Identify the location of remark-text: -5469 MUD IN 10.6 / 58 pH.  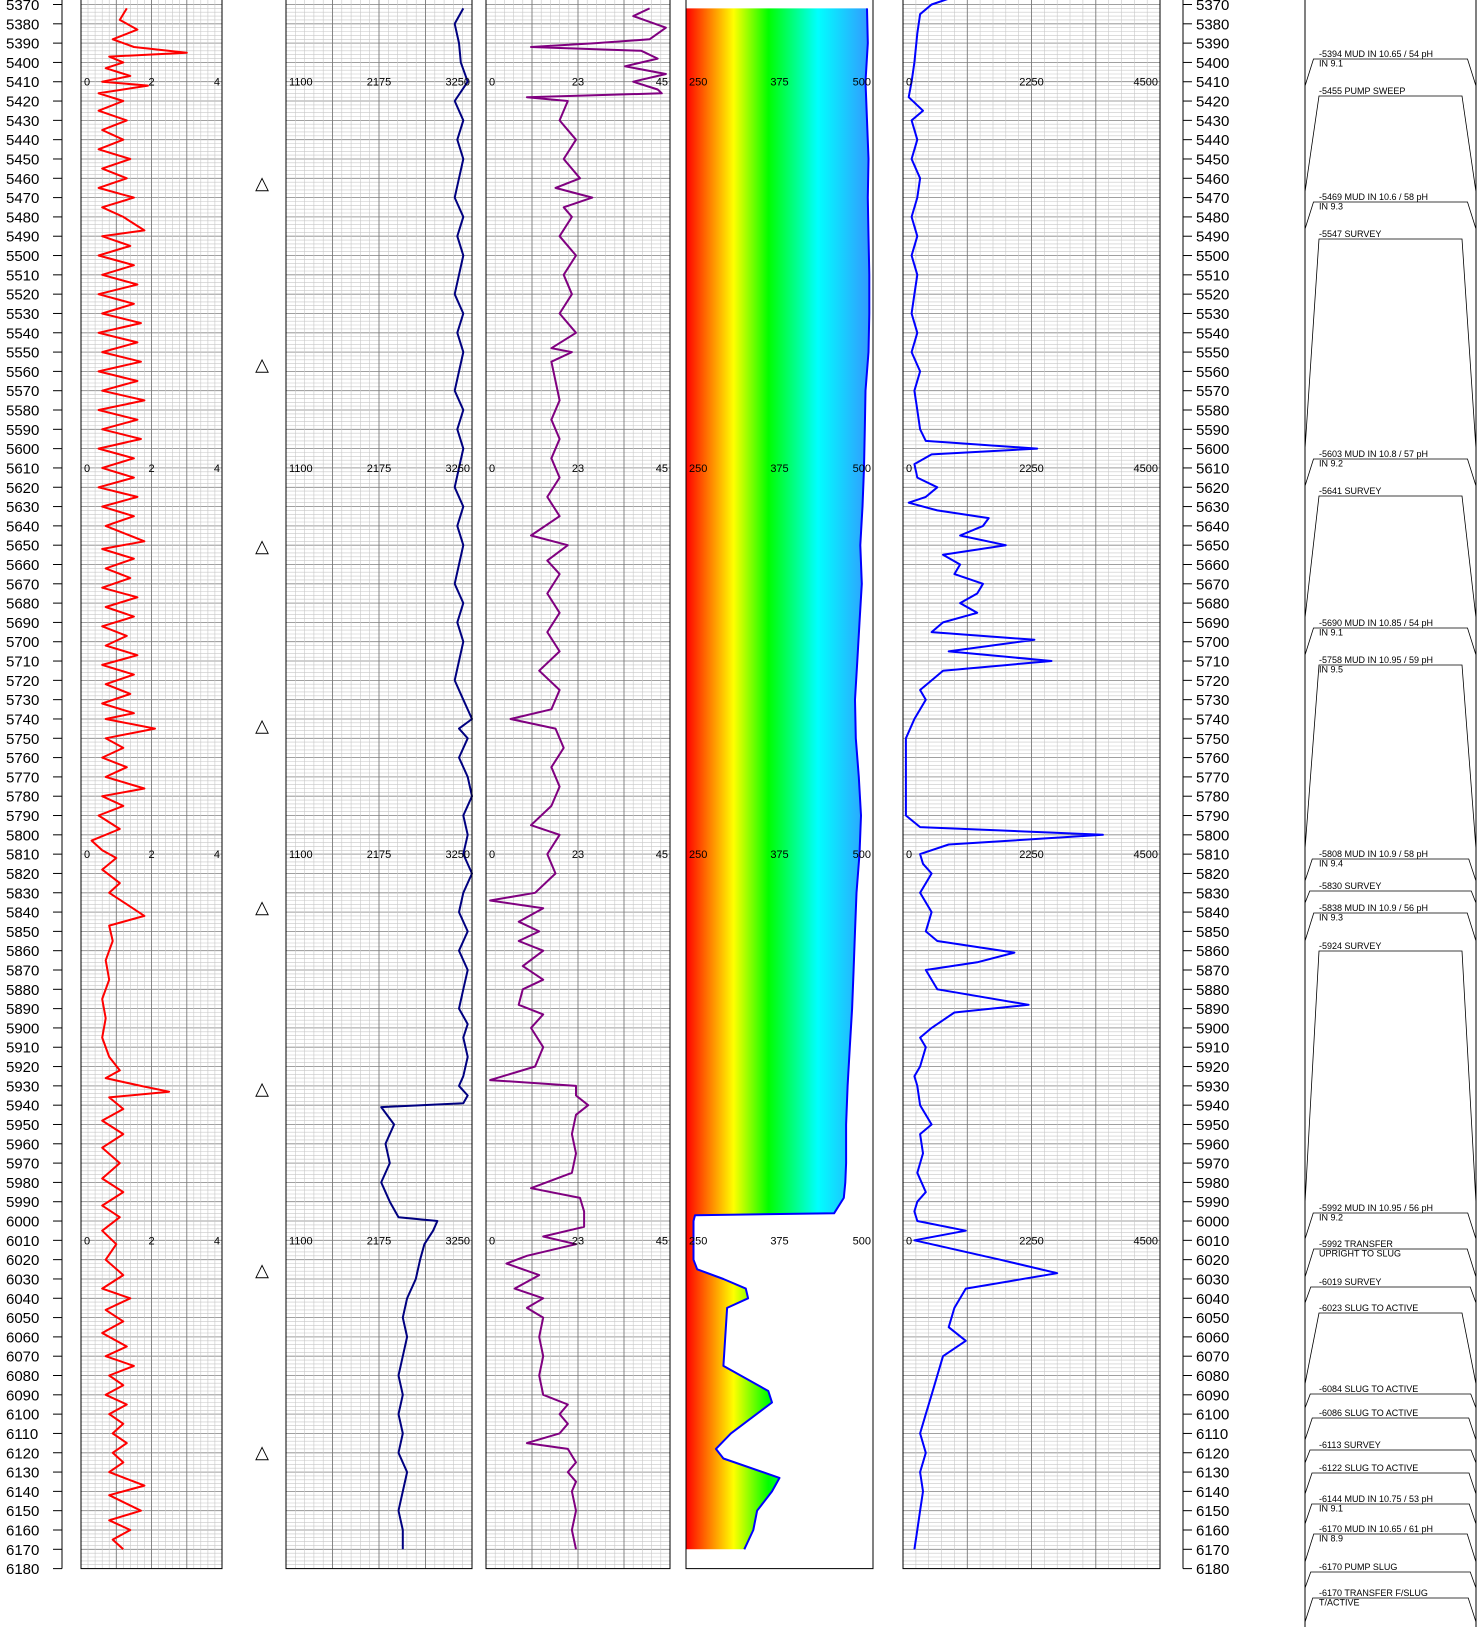
(1373, 197).